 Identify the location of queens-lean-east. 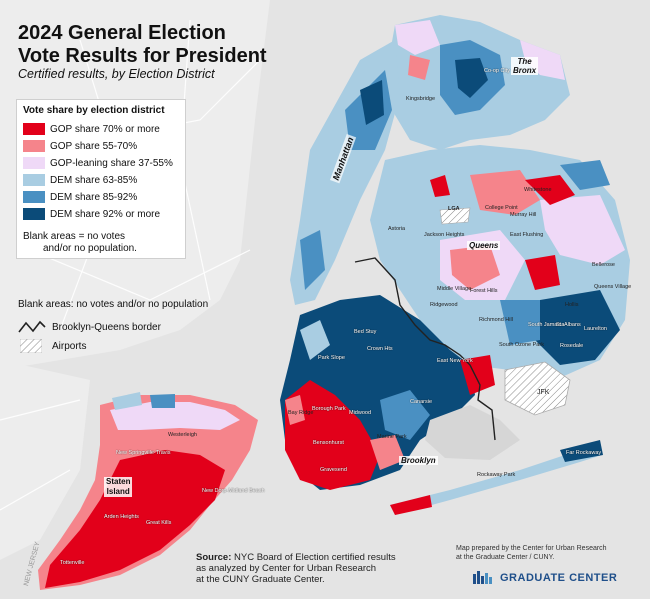
(582, 230).